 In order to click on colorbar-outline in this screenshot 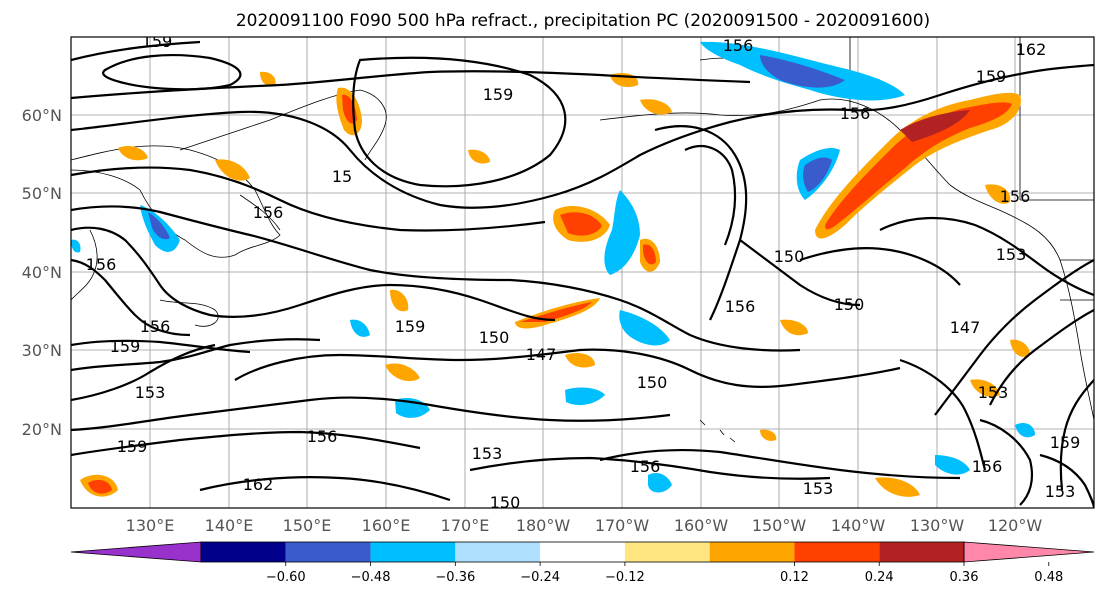, I will do `click(582, 552)`.